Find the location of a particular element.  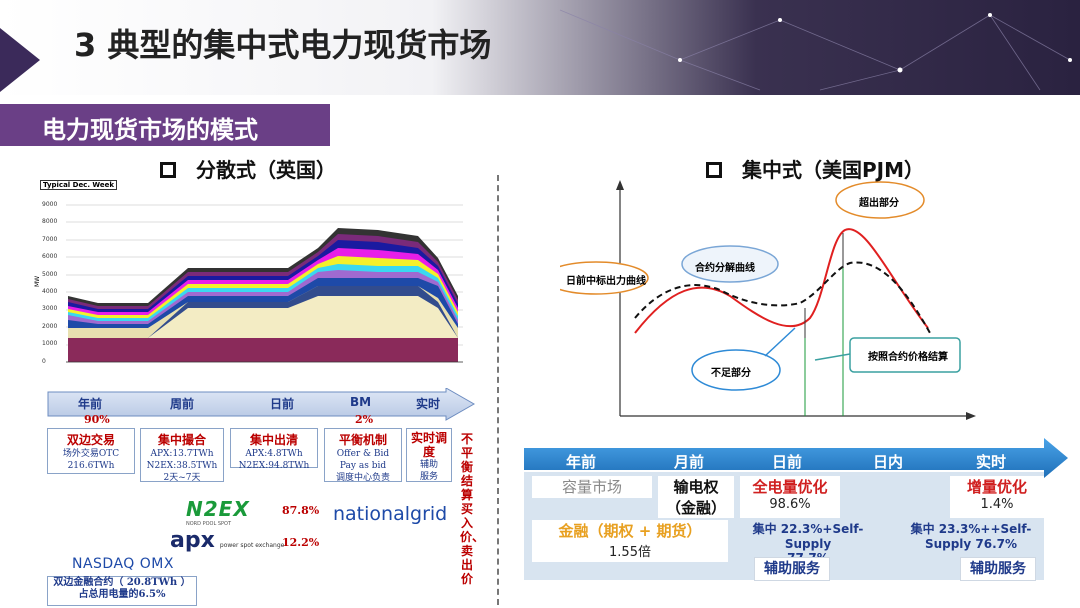

dashed-divider is located at coordinates (498, 390).